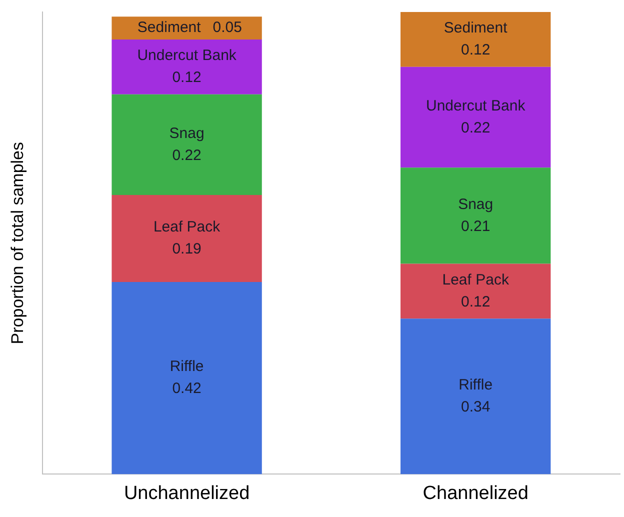  Describe the element at coordinates (186, 133) in the screenshot. I see `text: Snag` at that location.